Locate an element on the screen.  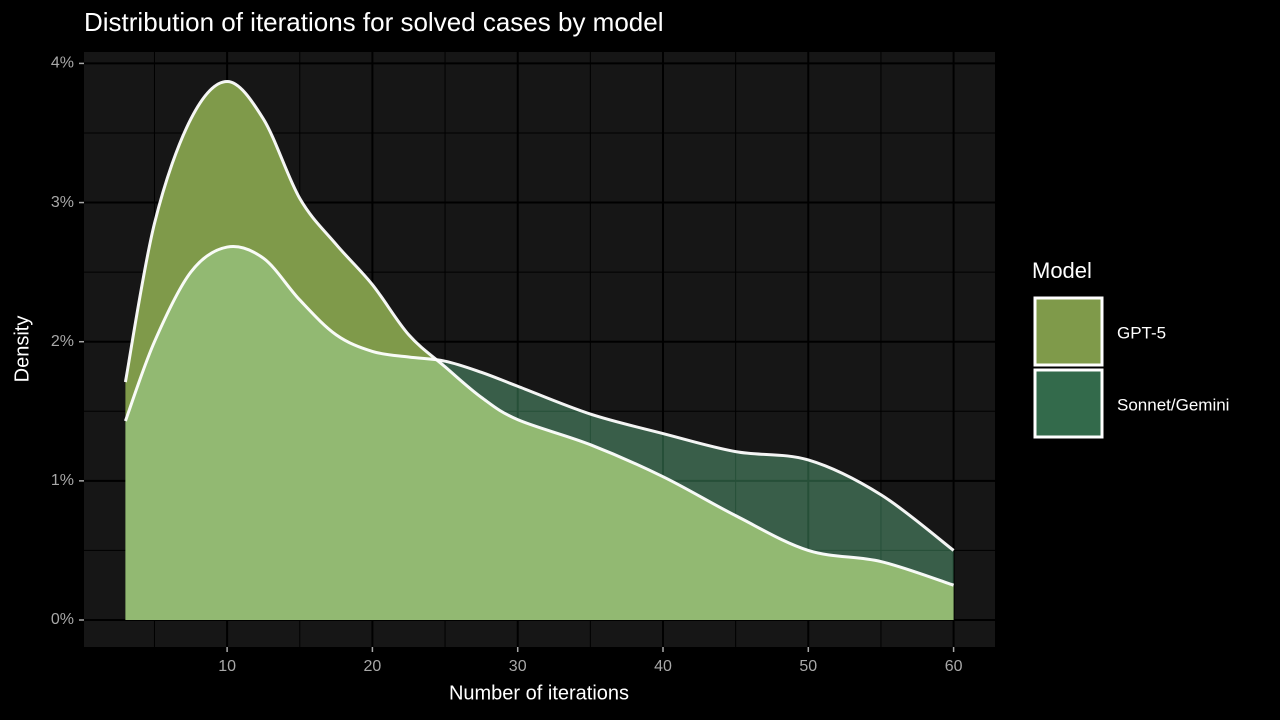
legend-label: Sonnet/Gemini is located at coordinates (1173, 404).